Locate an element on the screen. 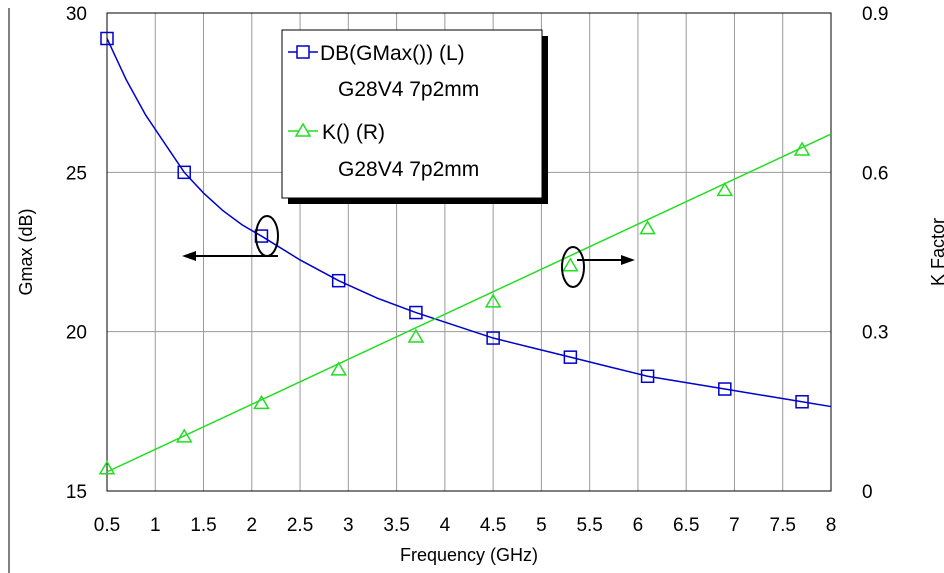  x-tick-labels: 0.5 1 1.5 2 2.5 3 3.5 4 4.5 5 5.5 6 6.5 7 7.5 8 is located at coordinates (465, 525).